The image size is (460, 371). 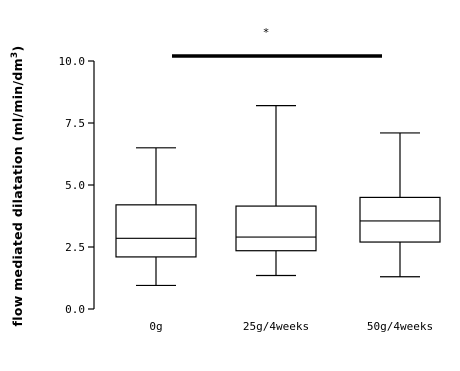 What do you see at coordinates (276, 326) in the screenshot?
I see `x-tick-label: 25g/4weeks` at bounding box center [276, 326].